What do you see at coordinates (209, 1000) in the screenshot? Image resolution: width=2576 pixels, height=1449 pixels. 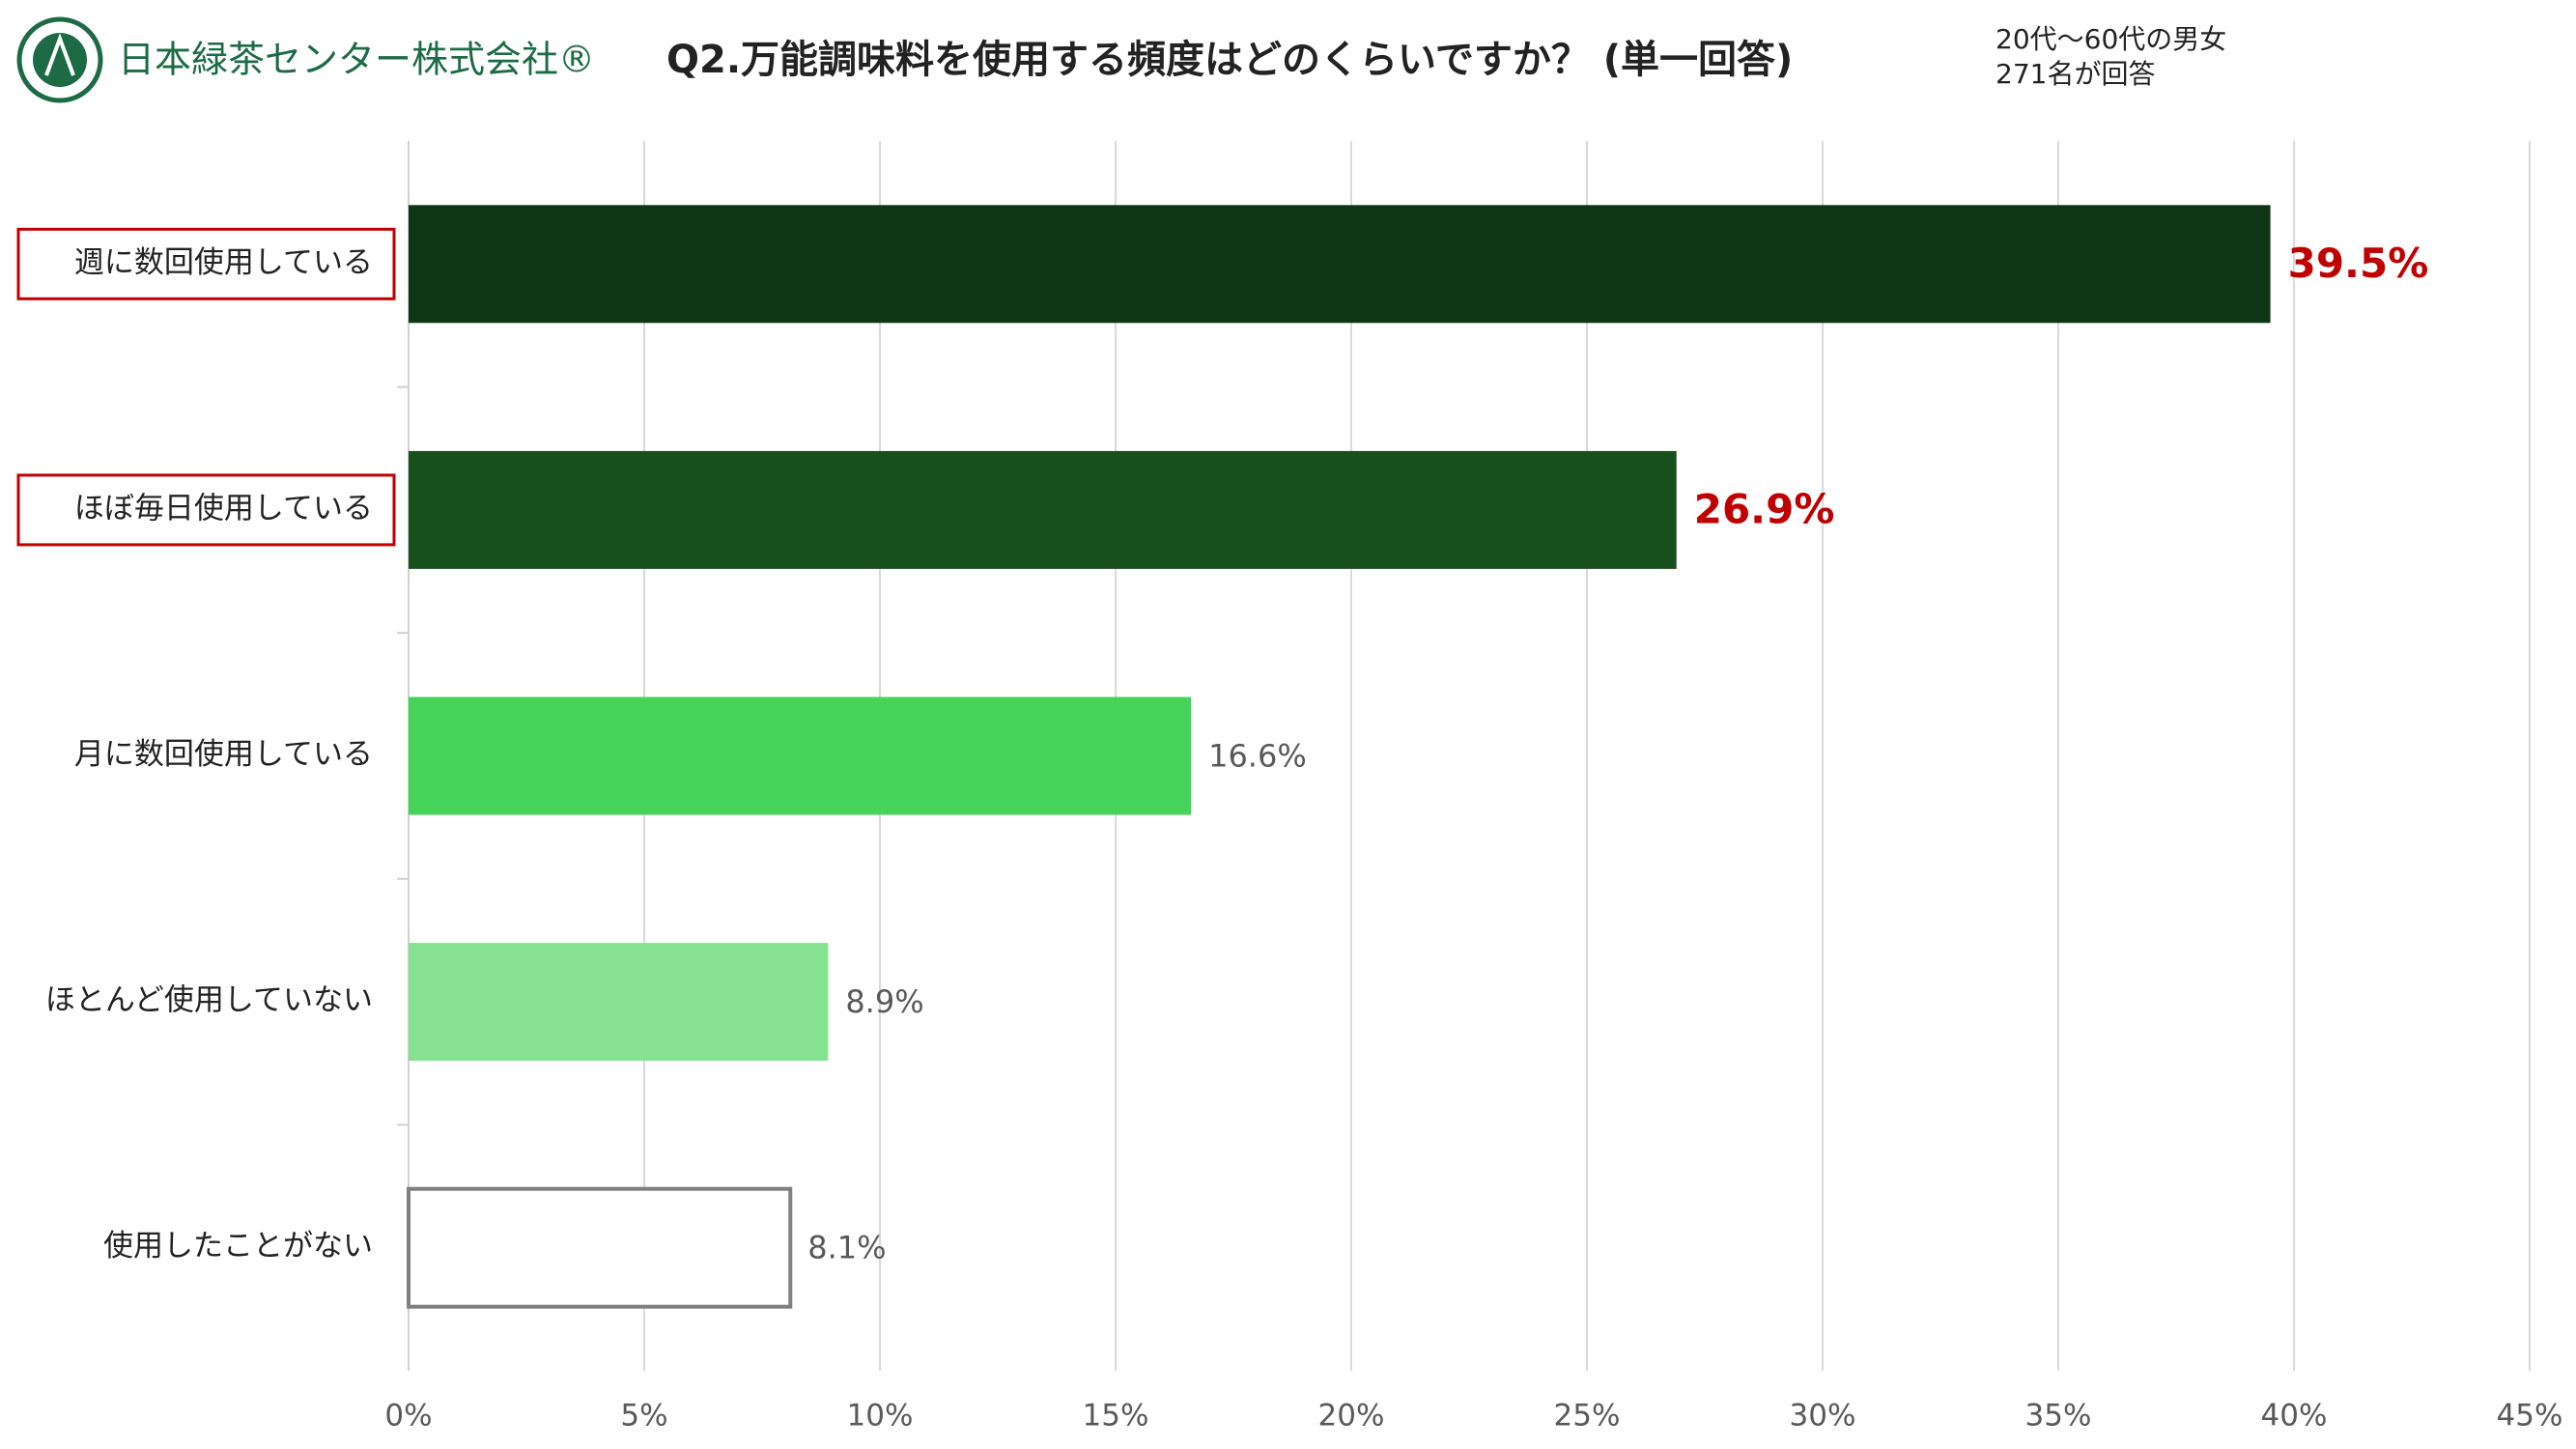 I see `y-tick-label: ほとんど使用していない` at bounding box center [209, 1000].